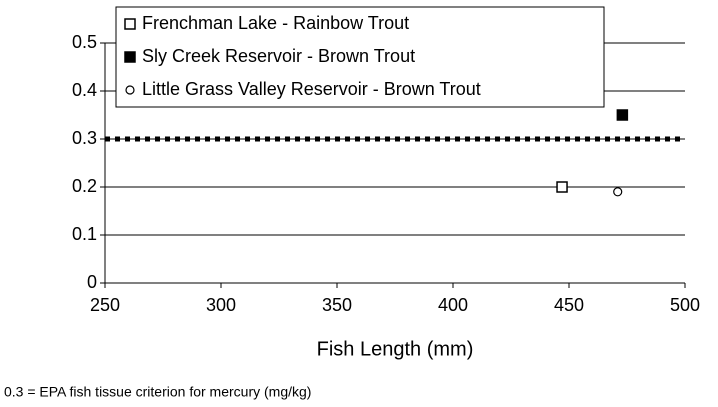  I want to click on y-tick-label: 0.3, so click(84, 138).